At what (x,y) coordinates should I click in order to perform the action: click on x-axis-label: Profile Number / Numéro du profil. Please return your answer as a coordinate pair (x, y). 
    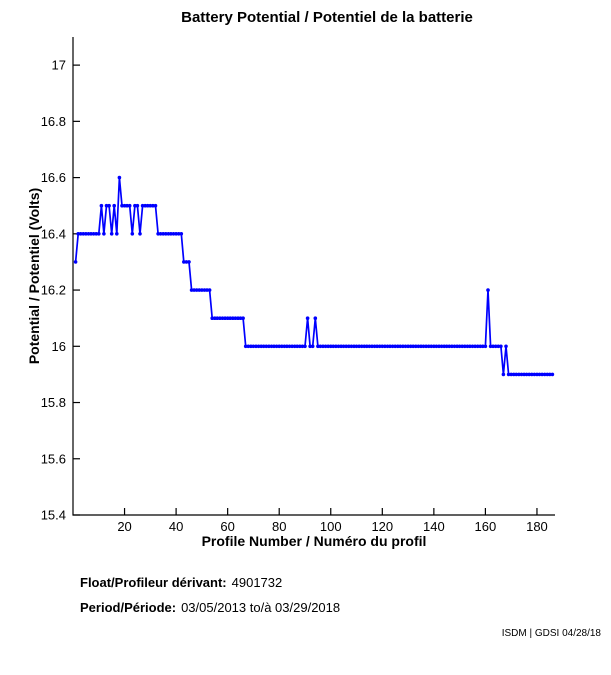
    Looking at the image, I should click on (314, 541).